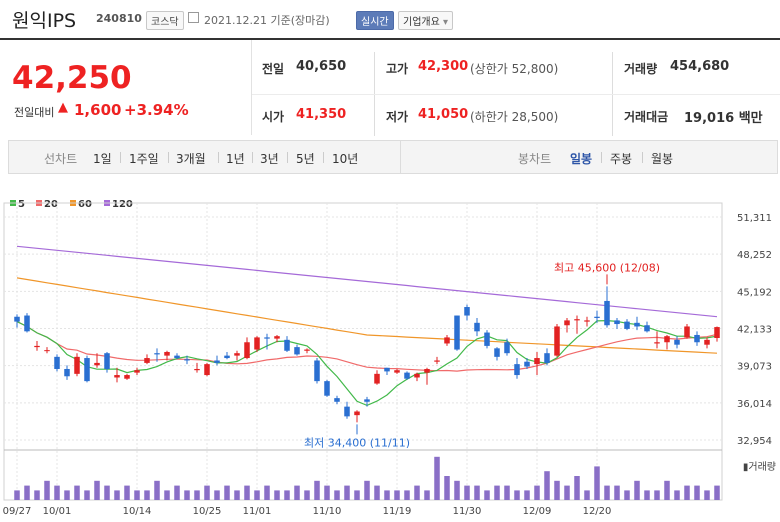  Describe the element at coordinates (397, 69) in the screenshot. I see `high-label: 고가` at that location.